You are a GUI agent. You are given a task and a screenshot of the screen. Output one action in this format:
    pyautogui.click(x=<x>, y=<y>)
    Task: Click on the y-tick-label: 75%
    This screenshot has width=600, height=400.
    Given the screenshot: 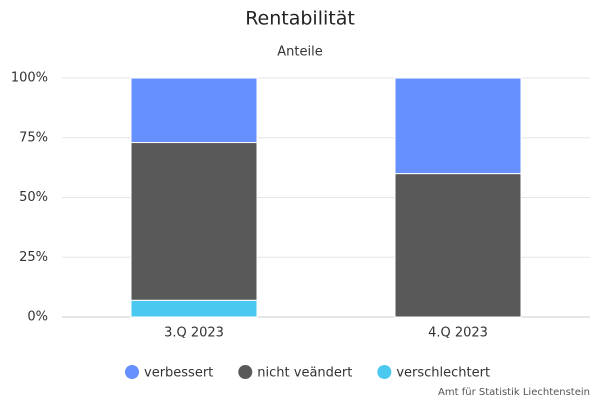 What is the action you would take?
    pyautogui.click(x=33, y=137)
    